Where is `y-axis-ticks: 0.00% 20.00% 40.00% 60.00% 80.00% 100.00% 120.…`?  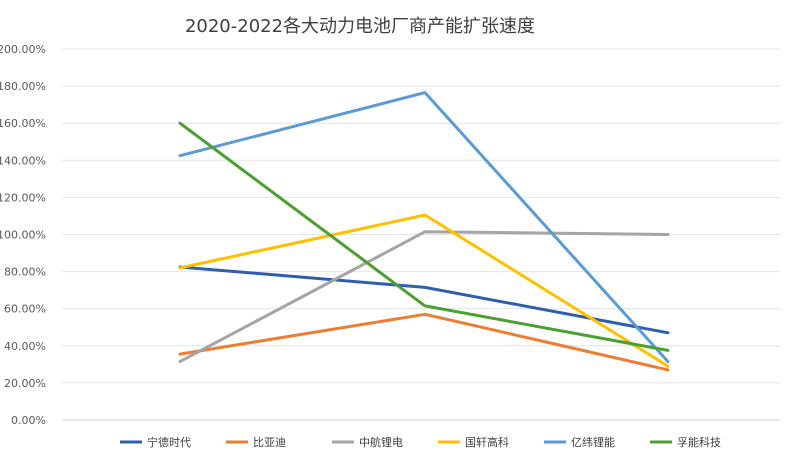 y-axis-ticks: 0.00% 20.00% 40.00% 60.00% 80.00% 100.00% 120.… is located at coordinates (23, 235).